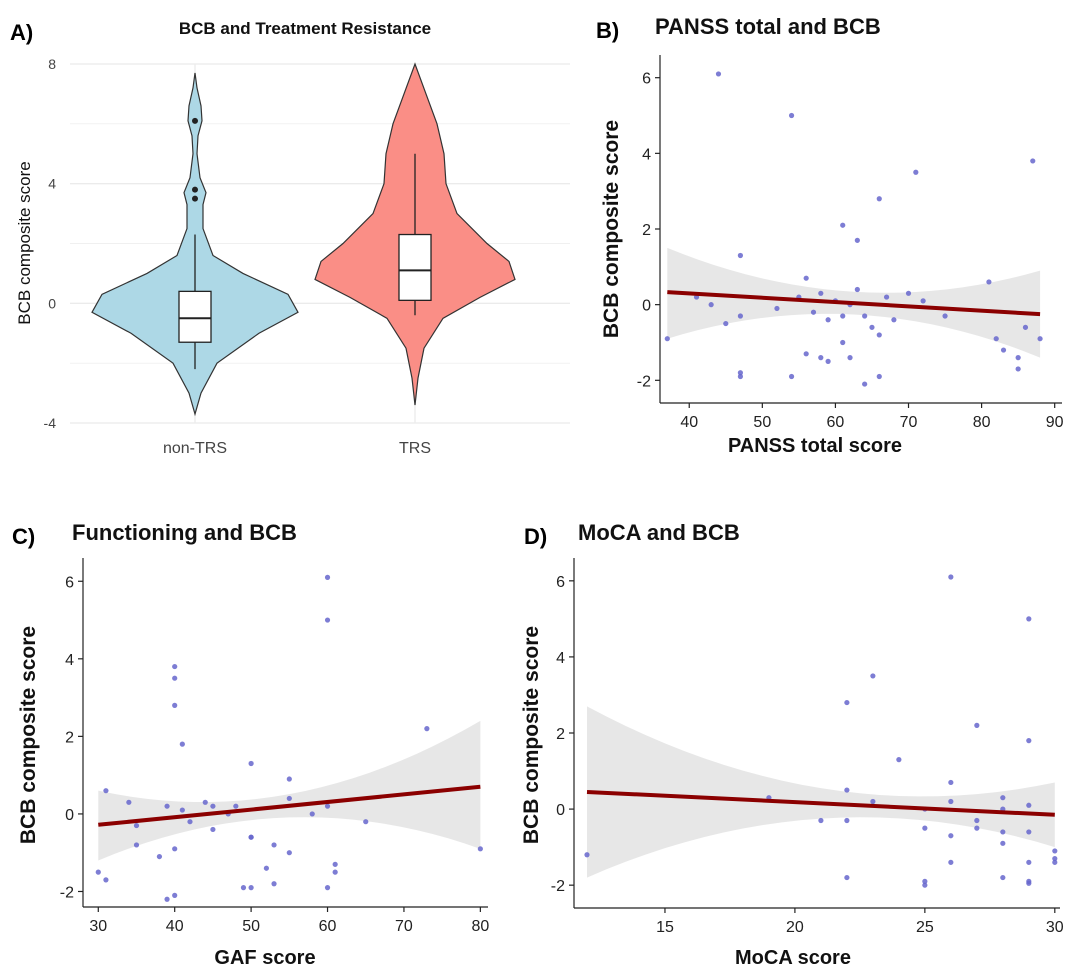 Image resolution: width=1073 pixels, height=978 pixels. I want to click on x-axis-label: MoCA score, so click(793, 958).